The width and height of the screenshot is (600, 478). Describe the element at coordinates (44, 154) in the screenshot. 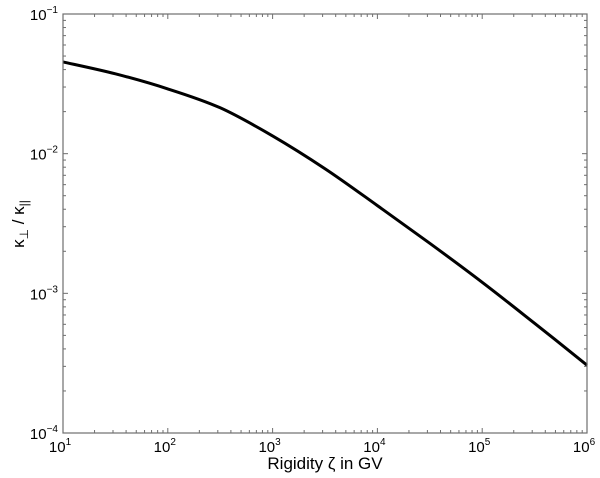

I see `y-tick-label: 10⁻²` at that location.